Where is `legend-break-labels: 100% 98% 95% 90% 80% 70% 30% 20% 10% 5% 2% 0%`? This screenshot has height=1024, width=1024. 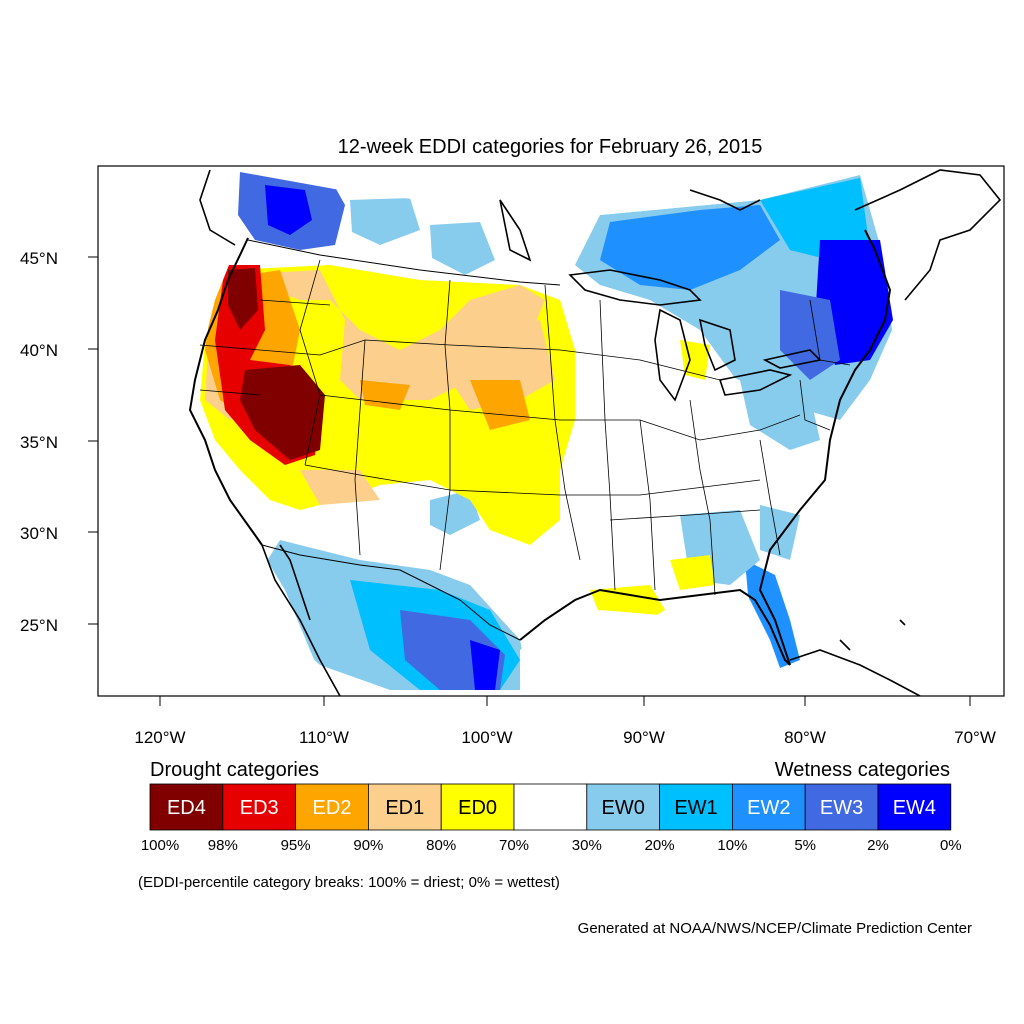
legend-break-labels: 100% 98% 95% 90% 80% 70% 30% 20% 10% 5% 2% 0% is located at coordinates (551, 845).